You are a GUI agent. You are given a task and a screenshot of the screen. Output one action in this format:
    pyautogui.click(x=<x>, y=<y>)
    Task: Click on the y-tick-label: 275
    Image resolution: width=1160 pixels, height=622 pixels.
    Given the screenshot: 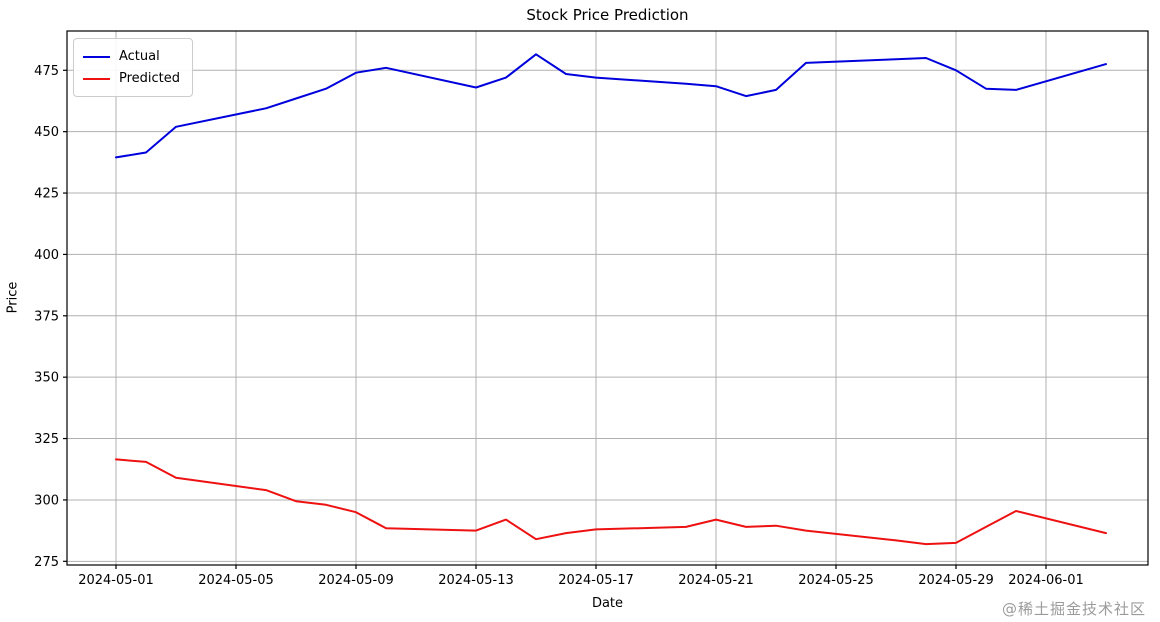 What is the action you would take?
    pyautogui.click(x=46, y=562)
    